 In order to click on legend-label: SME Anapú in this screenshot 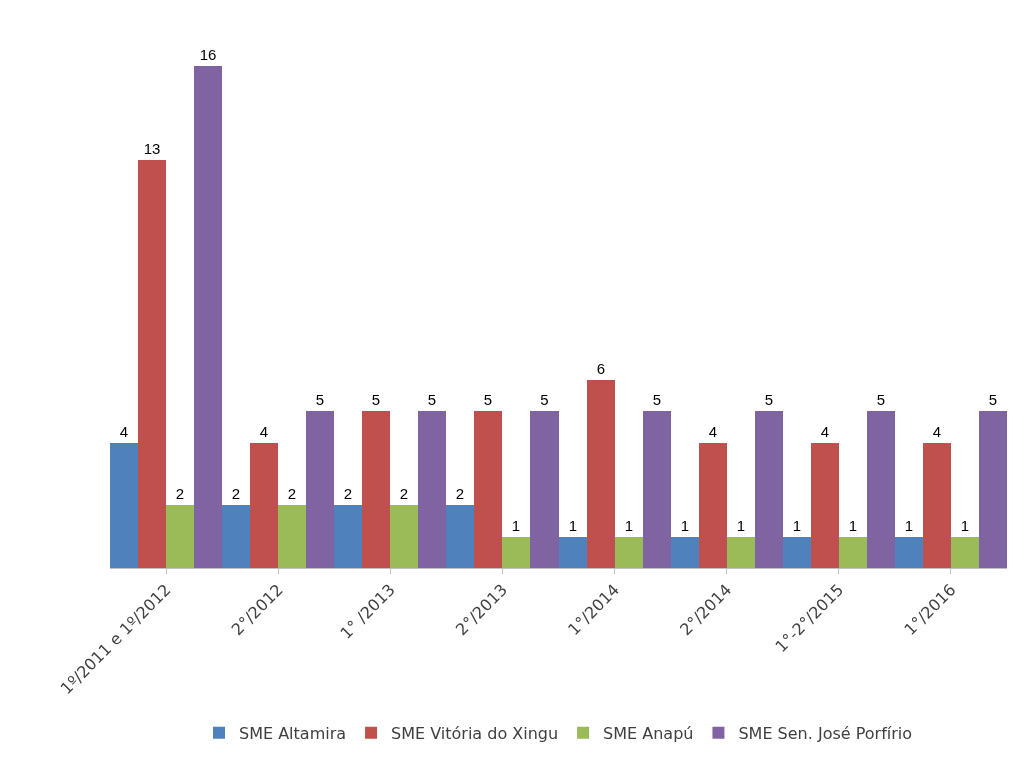, I will do `click(648, 733)`.